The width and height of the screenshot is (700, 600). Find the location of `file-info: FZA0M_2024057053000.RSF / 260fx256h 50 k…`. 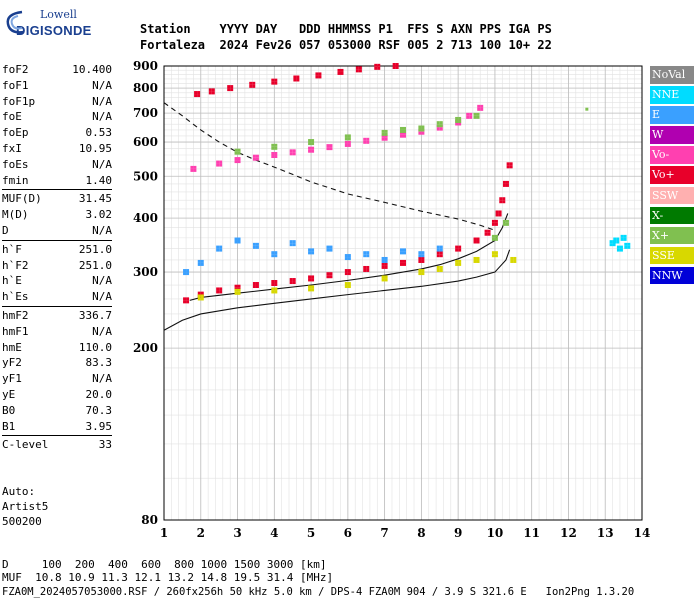

file-info: FZA0M_2024057053000.RSF / 260fx256h 50 k… is located at coordinates (318, 592).